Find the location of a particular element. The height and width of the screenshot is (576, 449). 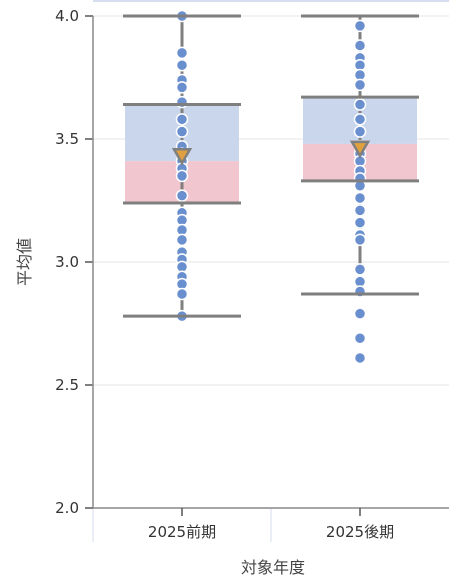

x-tick-label: 2025前期 is located at coordinates (182, 532).